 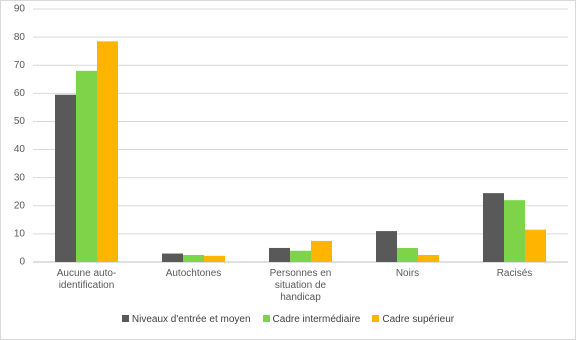 I want to click on x-tick-label: Personnes en situation de handicap, so click(x=300, y=285).